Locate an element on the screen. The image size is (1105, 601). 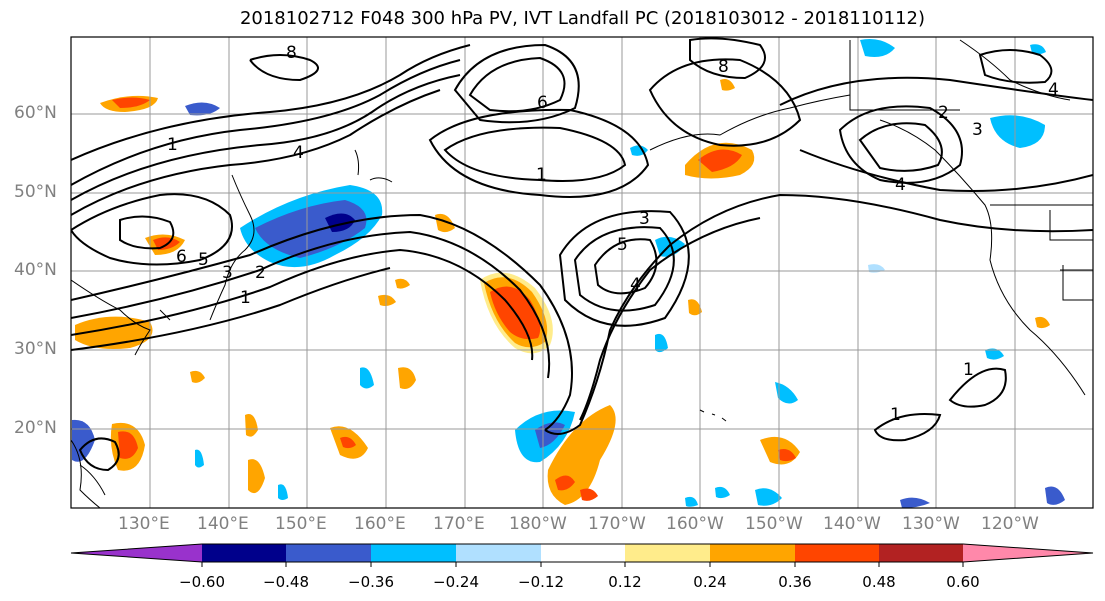
colorbar-tick-label: −0.12 is located at coordinates (541, 582).